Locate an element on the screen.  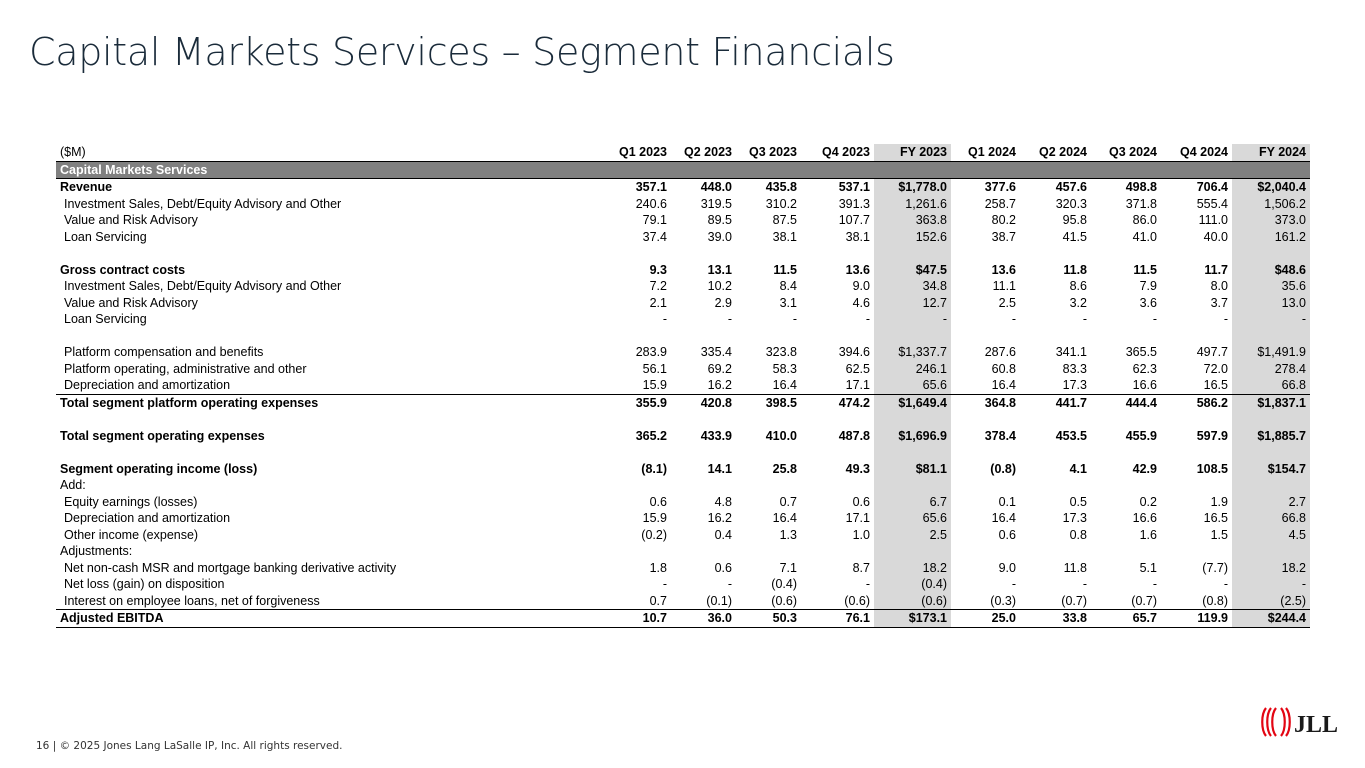
value-cell: 335.4 is located at coordinates (716, 352).